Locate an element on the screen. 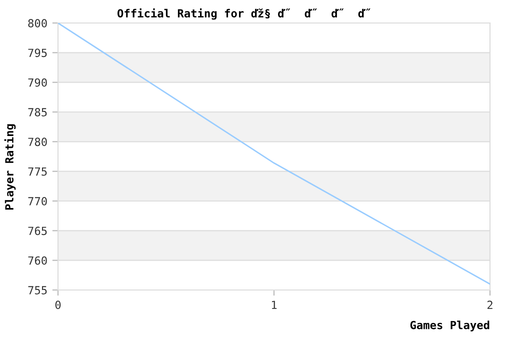  chart-title: Official Rating for ďž§ ď˝ ď˝ ď˝ ď˝ is located at coordinates (244, 14).